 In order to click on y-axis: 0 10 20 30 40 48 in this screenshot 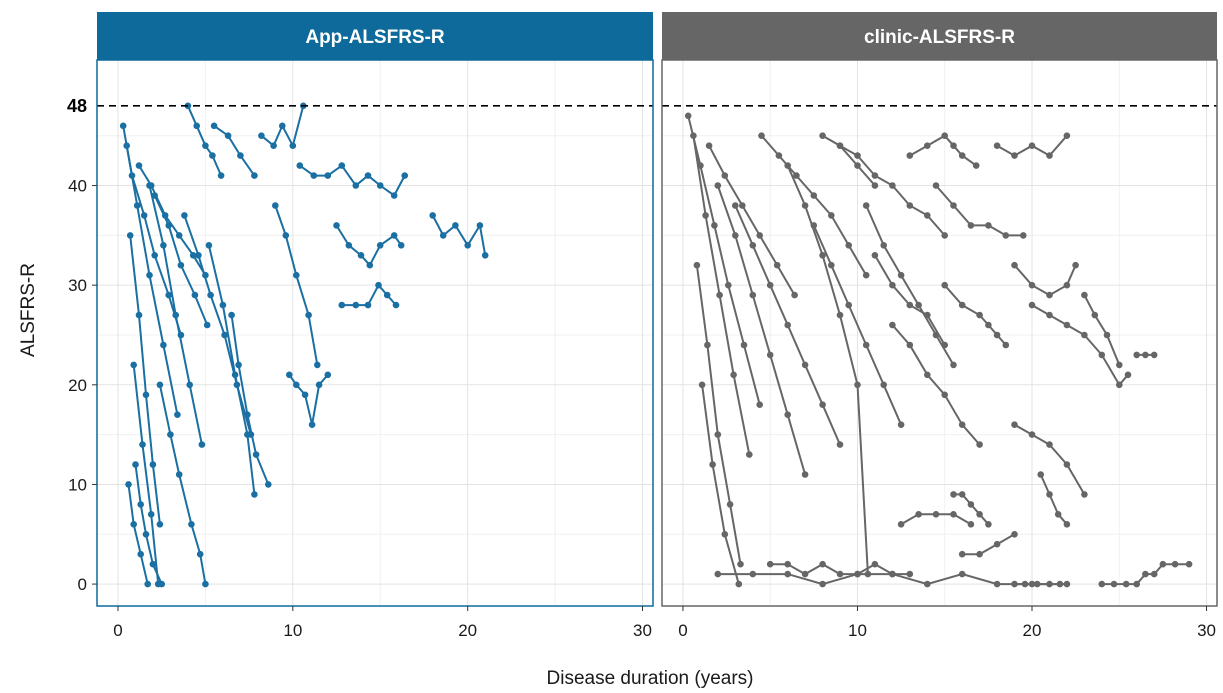, I will do `click(82, 345)`.